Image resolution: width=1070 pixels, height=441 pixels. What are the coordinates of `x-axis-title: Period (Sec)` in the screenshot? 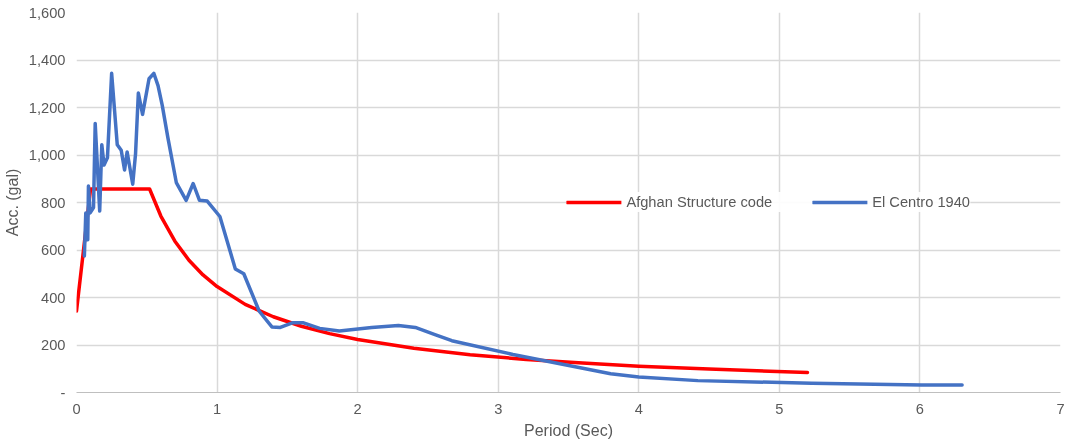 It's located at (568, 430).